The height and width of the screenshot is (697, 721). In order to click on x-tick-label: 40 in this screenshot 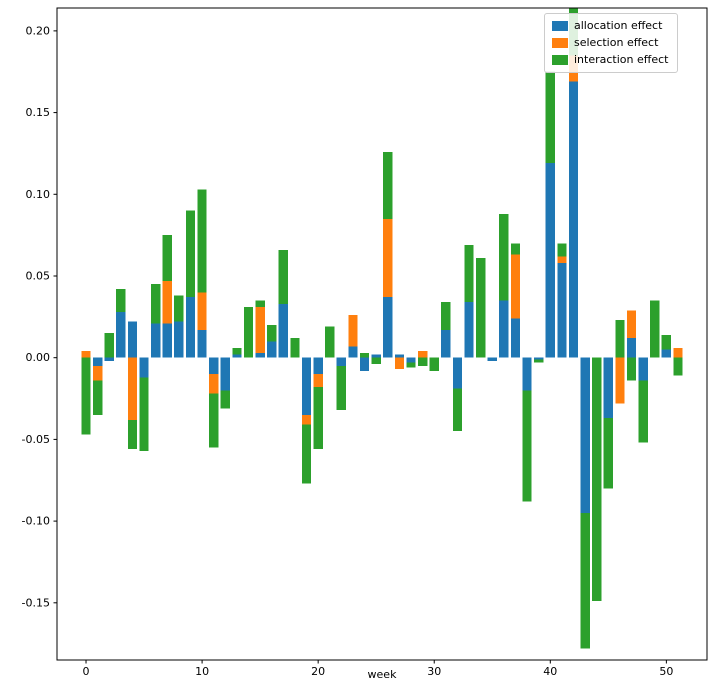, I will do `click(550, 671)`.